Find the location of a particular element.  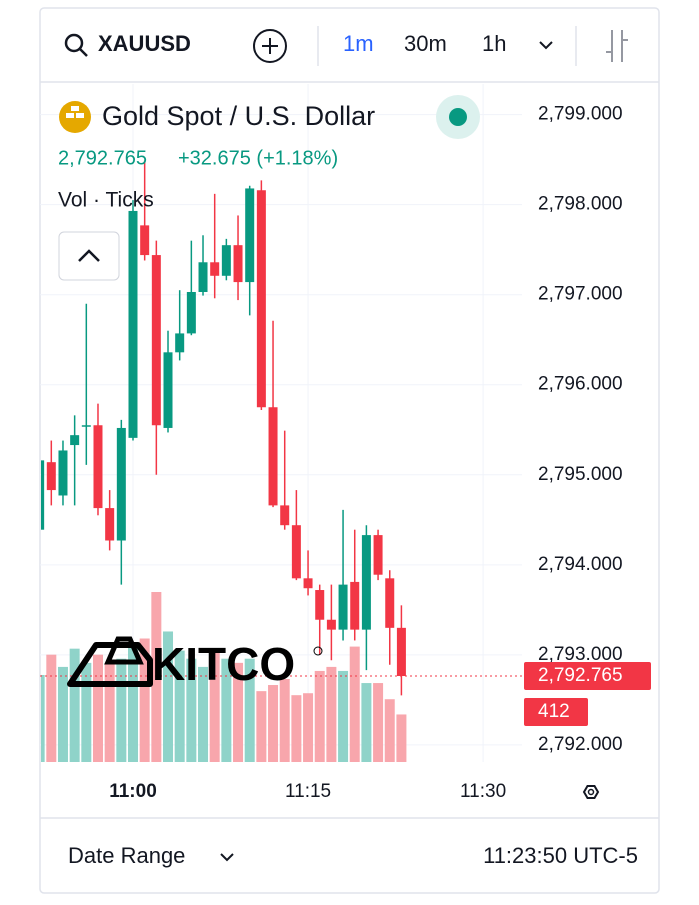

change: +32.675 (+1.18%) is located at coordinates (258, 158).